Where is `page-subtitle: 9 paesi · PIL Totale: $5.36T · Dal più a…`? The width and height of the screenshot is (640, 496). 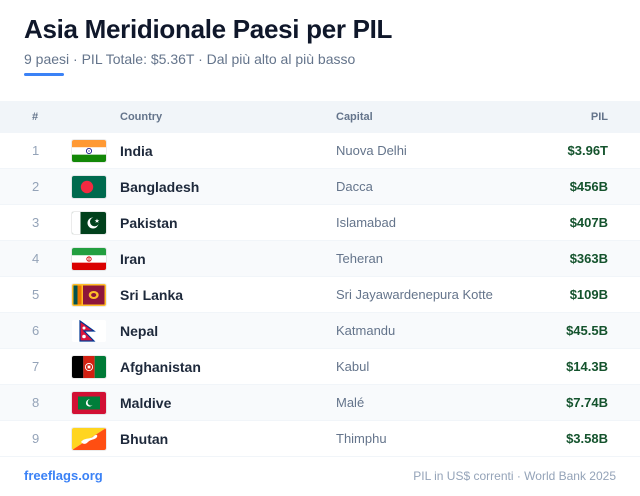
page-subtitle: 9 paesi · PIL Totale: $5.36T · Dal più a… is located at coordinates (190, 59).